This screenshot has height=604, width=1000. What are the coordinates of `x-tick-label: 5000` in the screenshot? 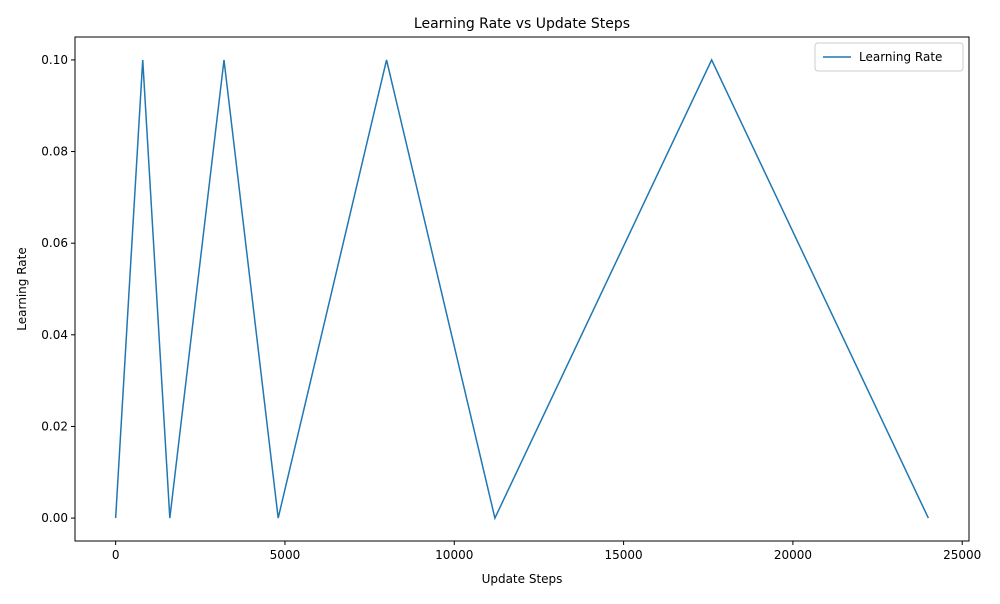 It's located at (285, 555).